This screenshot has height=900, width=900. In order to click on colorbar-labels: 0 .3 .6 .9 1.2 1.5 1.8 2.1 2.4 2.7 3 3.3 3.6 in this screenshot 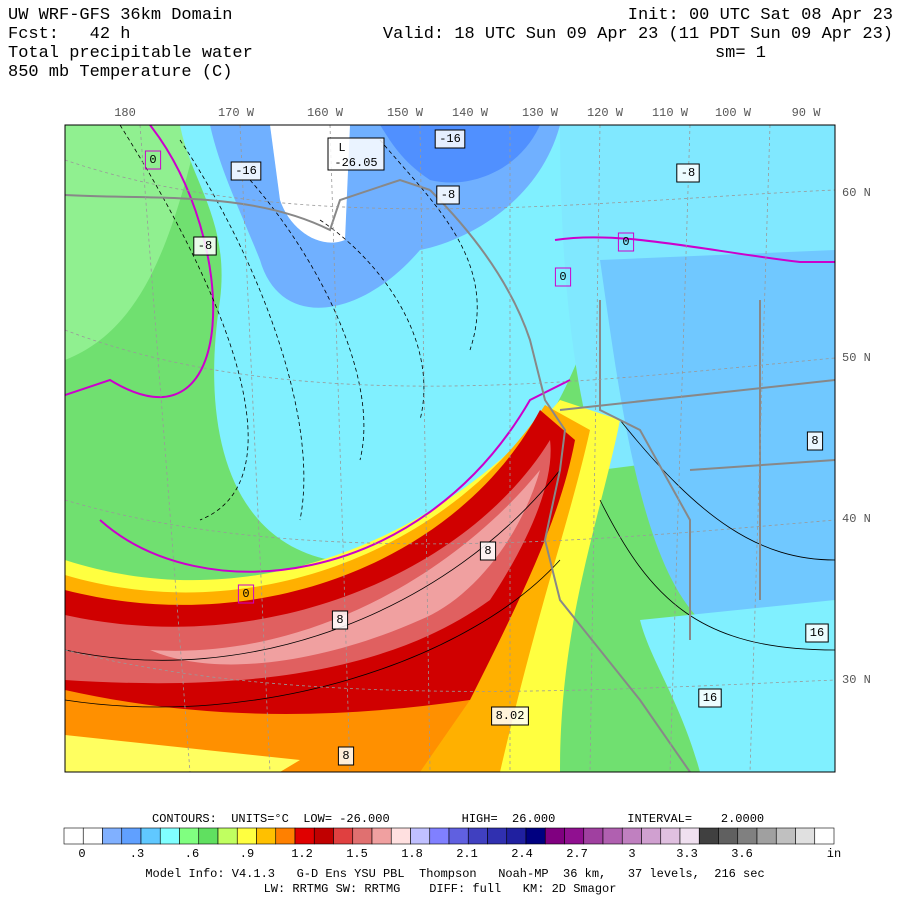, I will do `click(415, 854)`.